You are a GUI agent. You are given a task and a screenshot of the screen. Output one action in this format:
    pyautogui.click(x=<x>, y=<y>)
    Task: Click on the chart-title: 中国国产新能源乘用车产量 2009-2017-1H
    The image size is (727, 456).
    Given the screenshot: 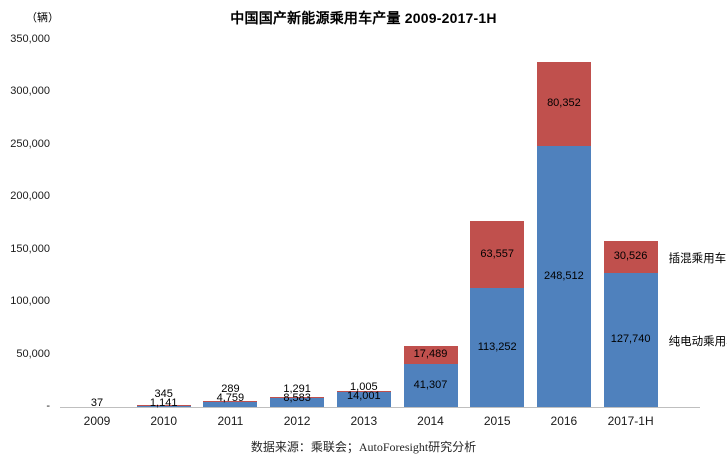 What is the action you would take?
    pyautogui.click(x=363, y=18)
    